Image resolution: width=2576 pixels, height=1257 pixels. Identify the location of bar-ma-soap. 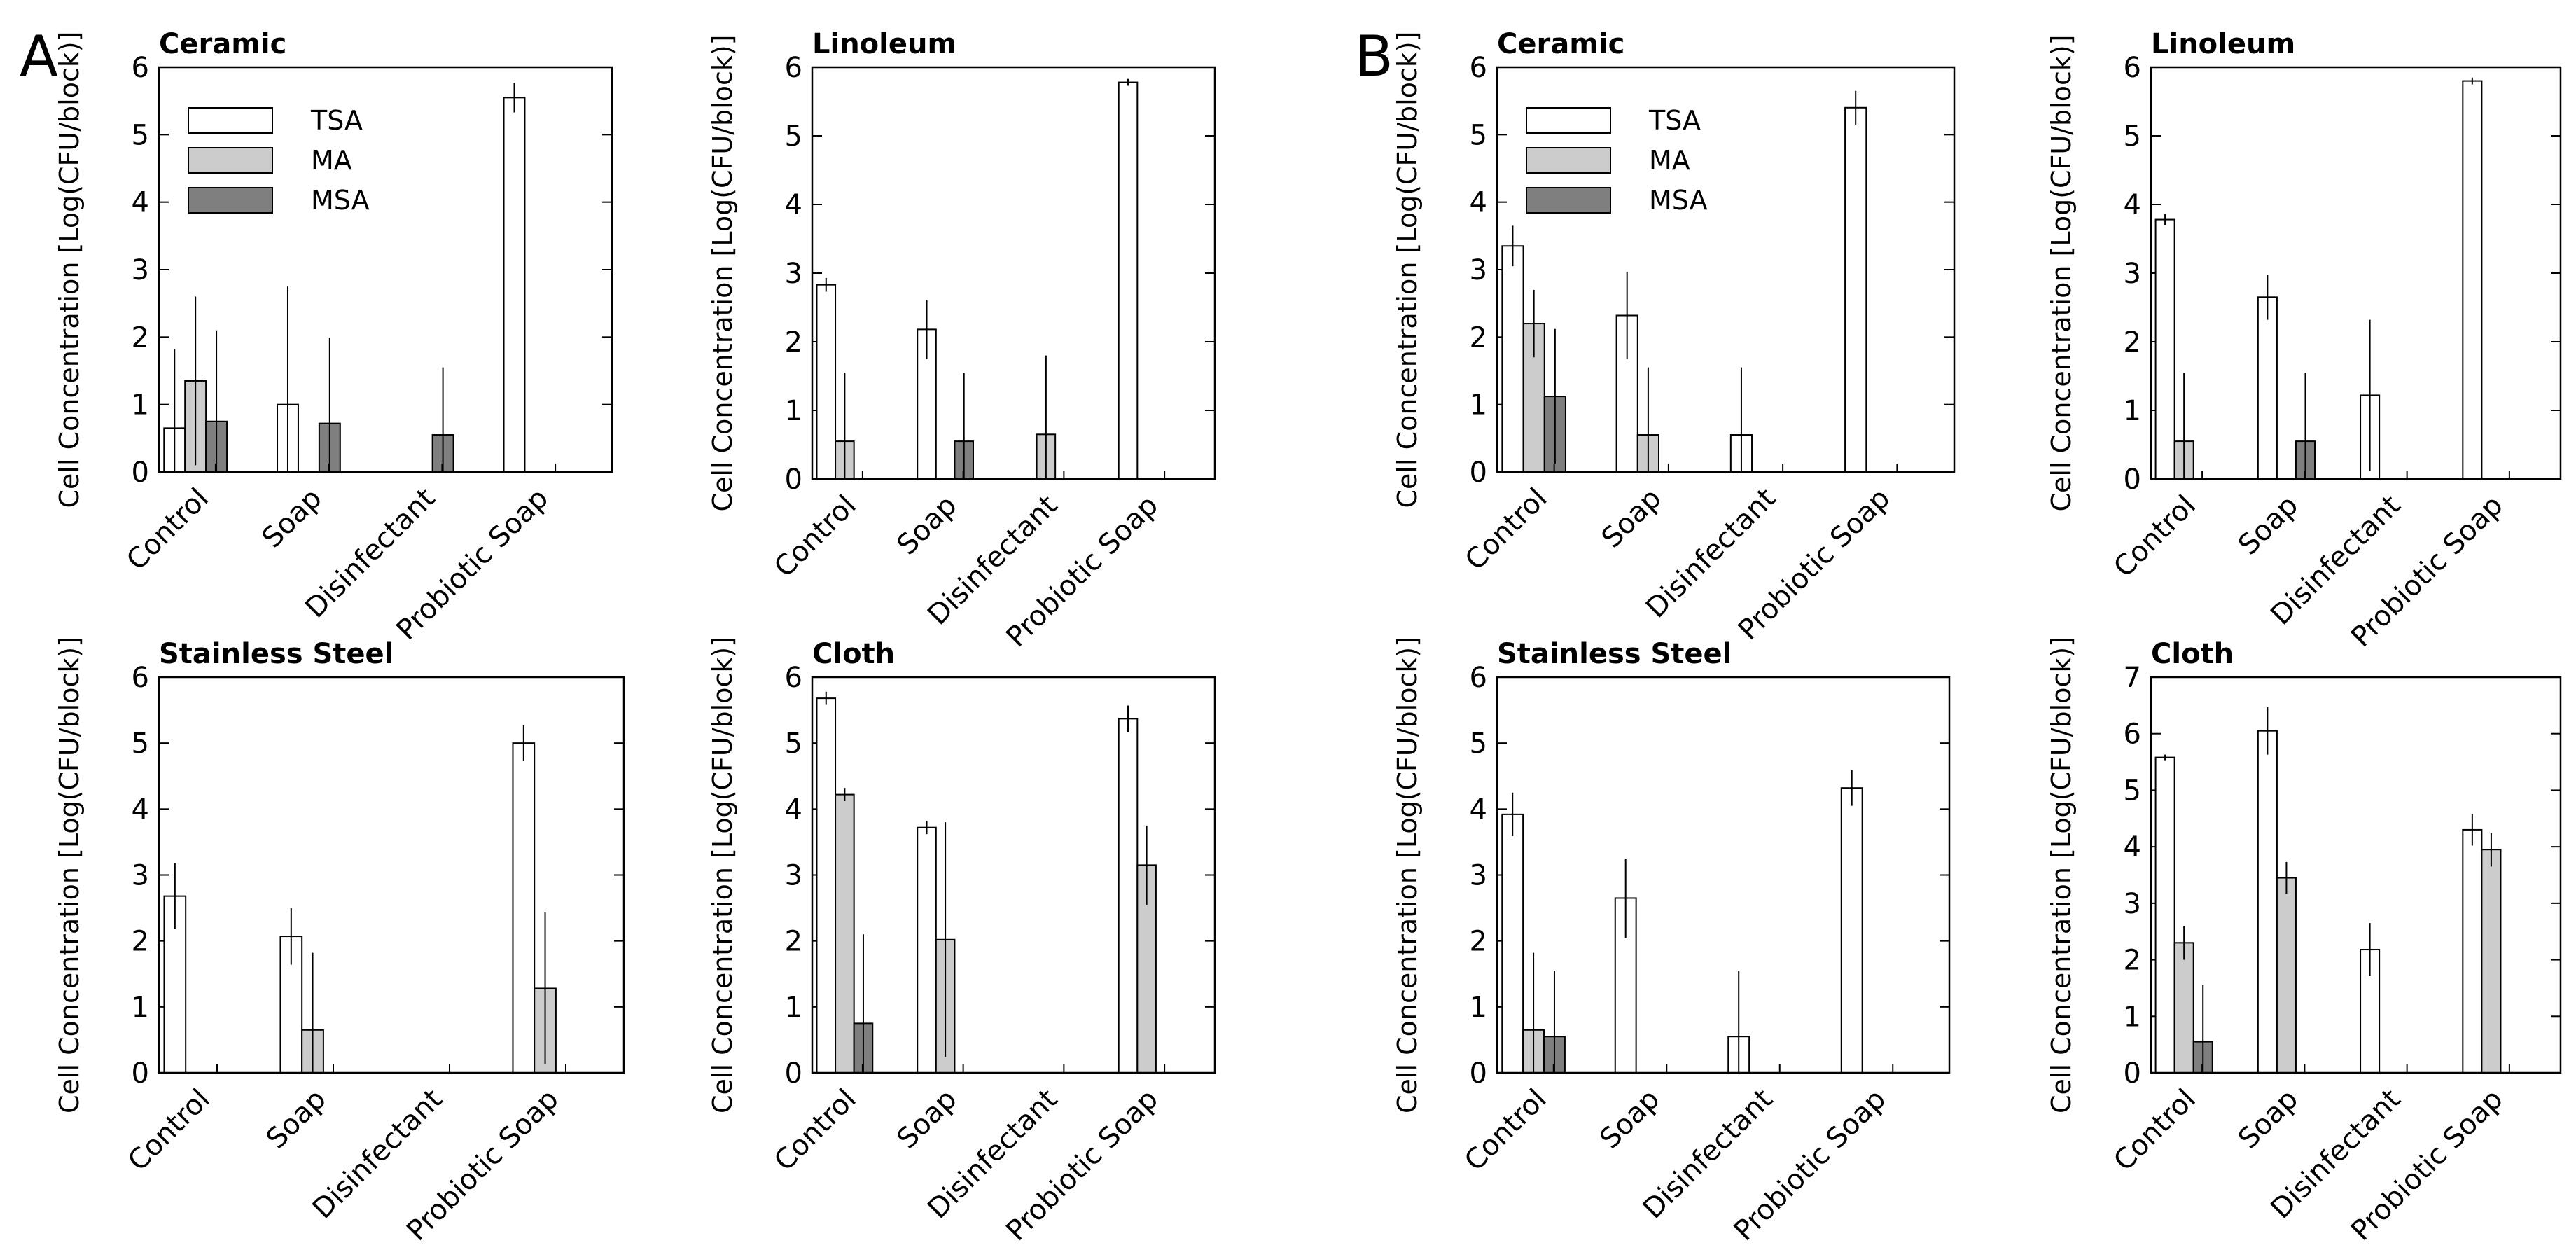
(2286, 975).